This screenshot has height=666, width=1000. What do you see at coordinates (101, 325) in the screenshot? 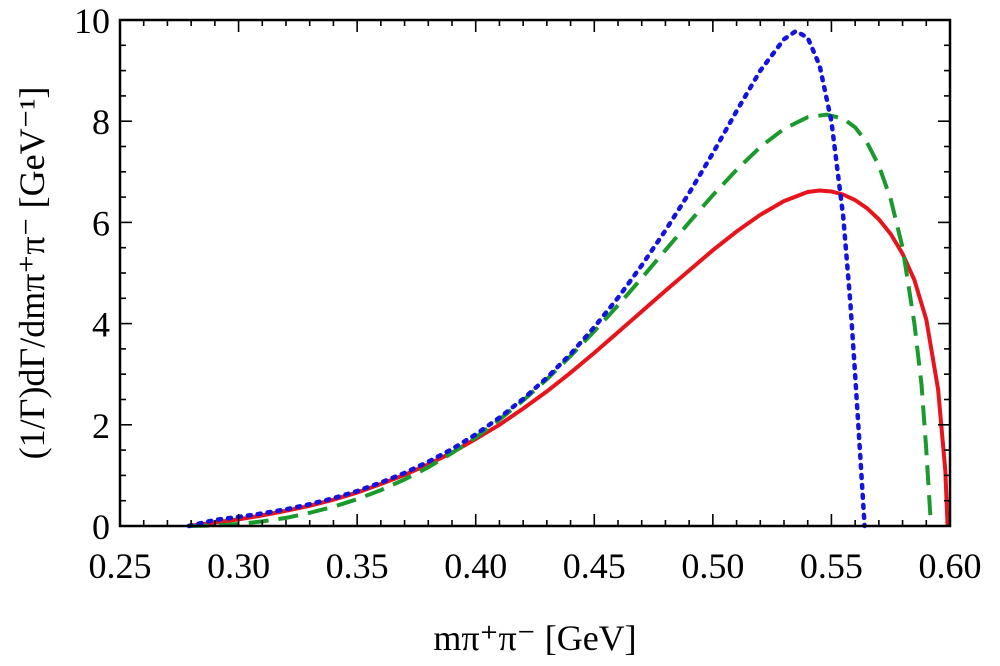
I see `y-tick-label: 4` at bounding box center [101, 325].